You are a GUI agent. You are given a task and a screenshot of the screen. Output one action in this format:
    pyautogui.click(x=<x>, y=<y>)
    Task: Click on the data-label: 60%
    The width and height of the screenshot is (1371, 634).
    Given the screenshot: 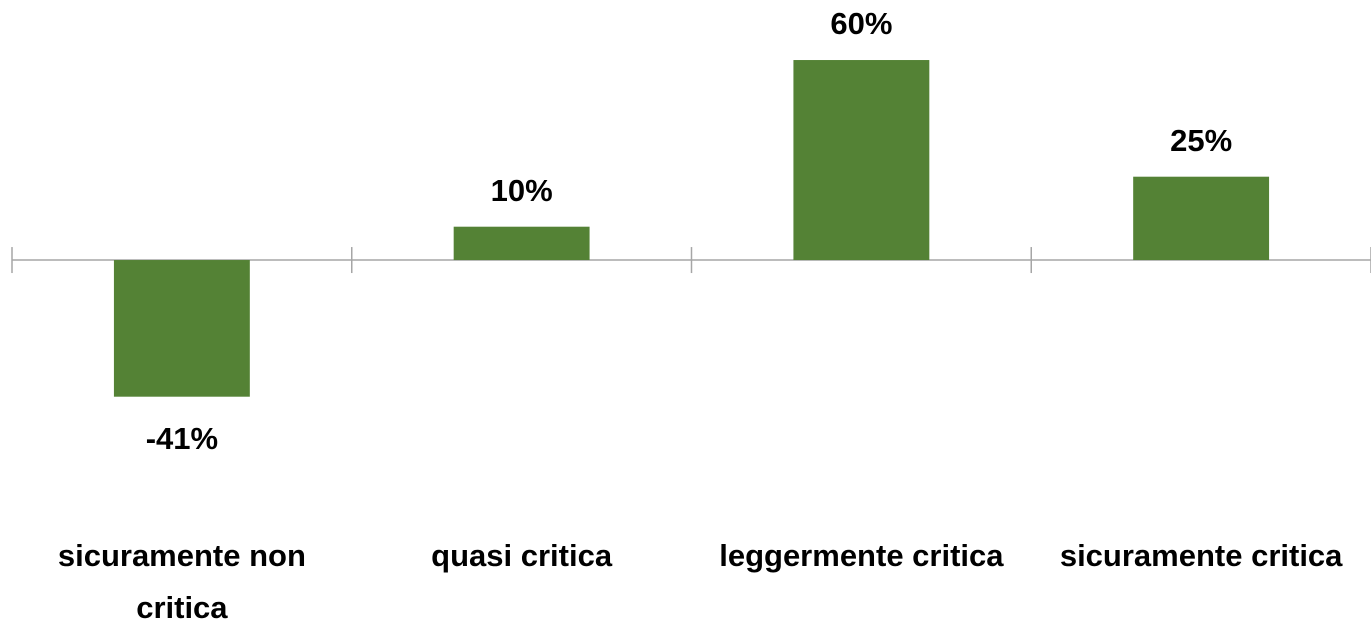 What is the action you would take?
    pyautogui.click(x=861, y=23)
    